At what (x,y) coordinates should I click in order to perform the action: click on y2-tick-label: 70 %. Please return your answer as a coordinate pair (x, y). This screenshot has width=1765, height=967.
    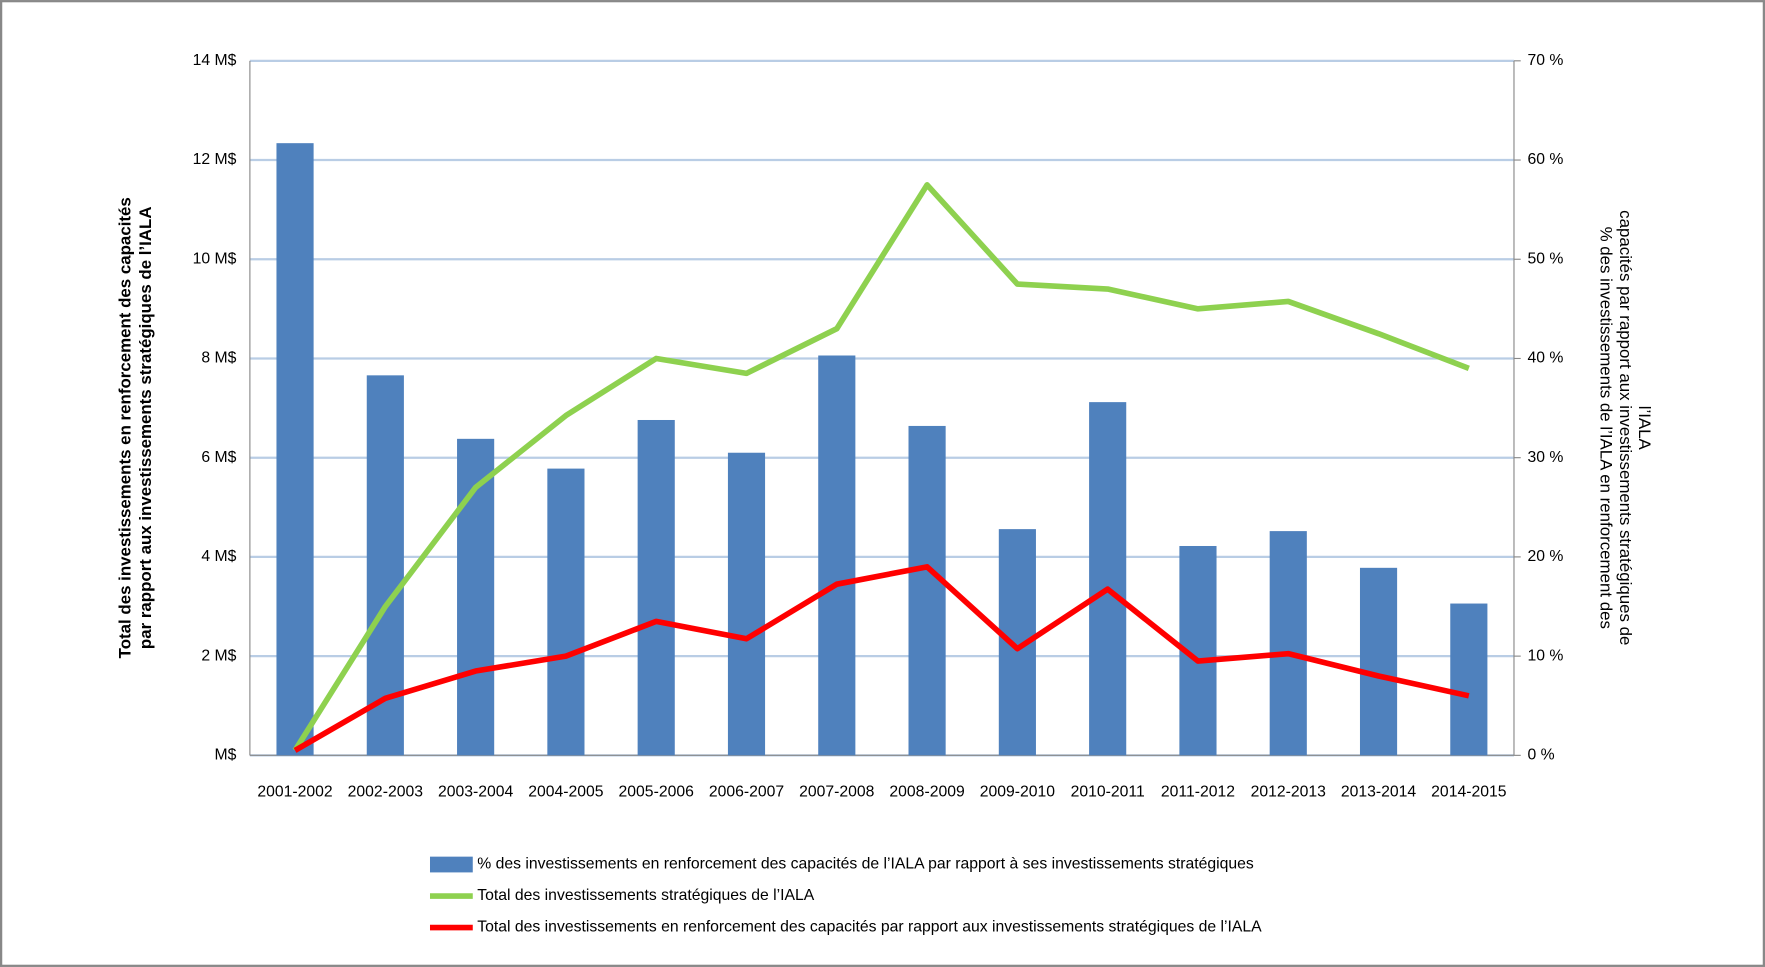
    Looking at the image, I should click on (1545, 60).